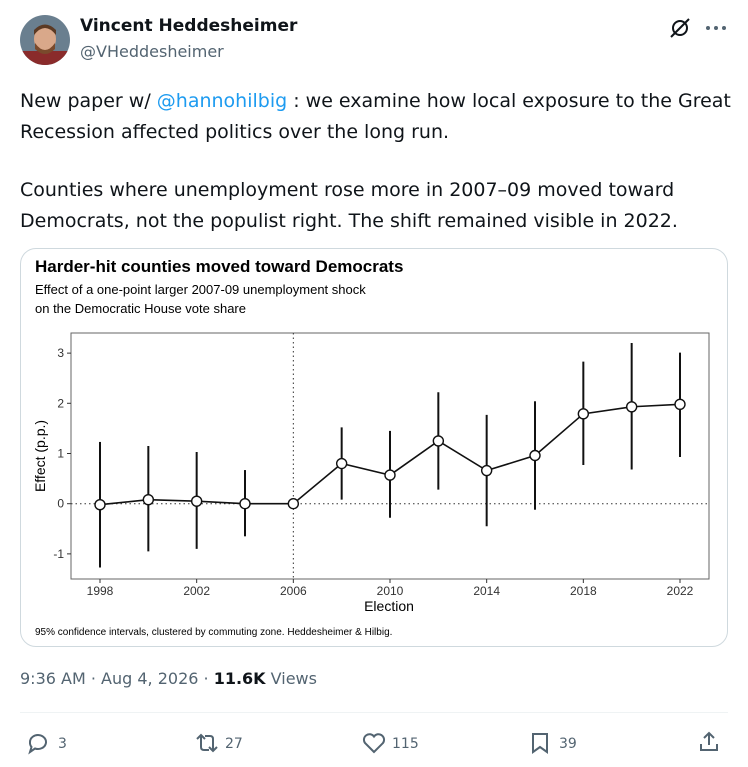 Image resolution: width=748 pixels, height=767 pixels. What do you see at coordinates (60, 453) in the screenshot?
I see `y-tick-label: 1` at bounding box center [60, 453].